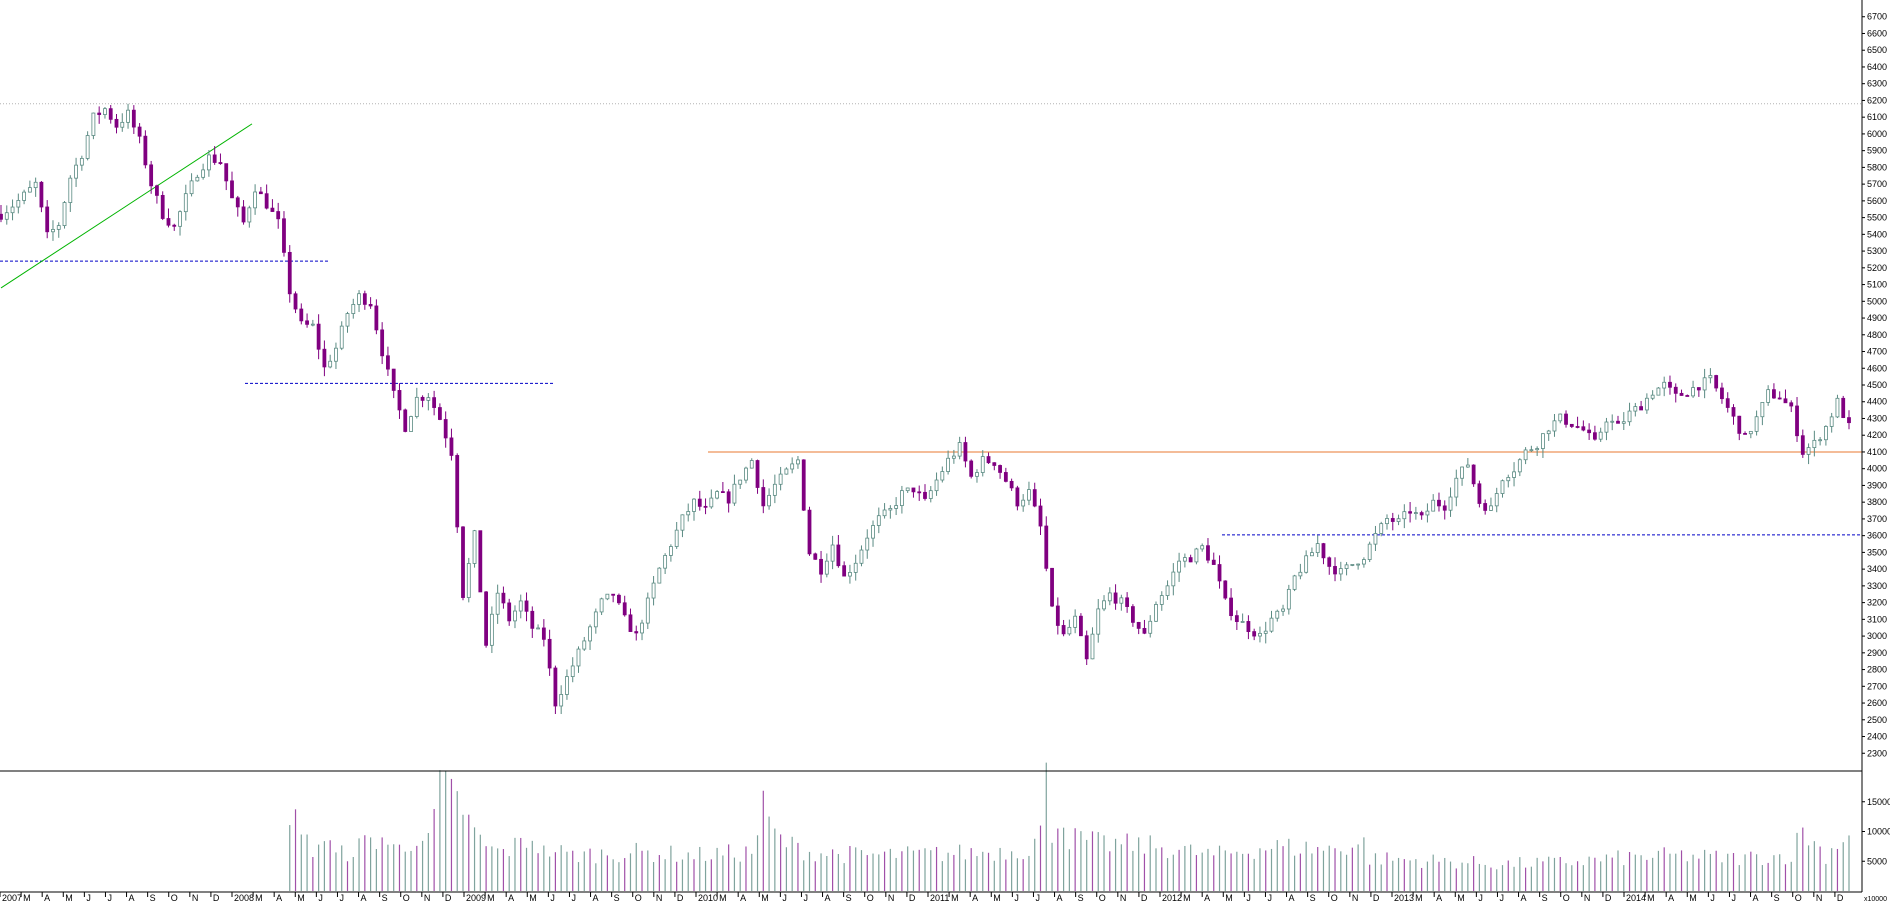  Describe the element at coordinates (448, 898) in the screenshot. I see `month-tick-label: D` at that location.